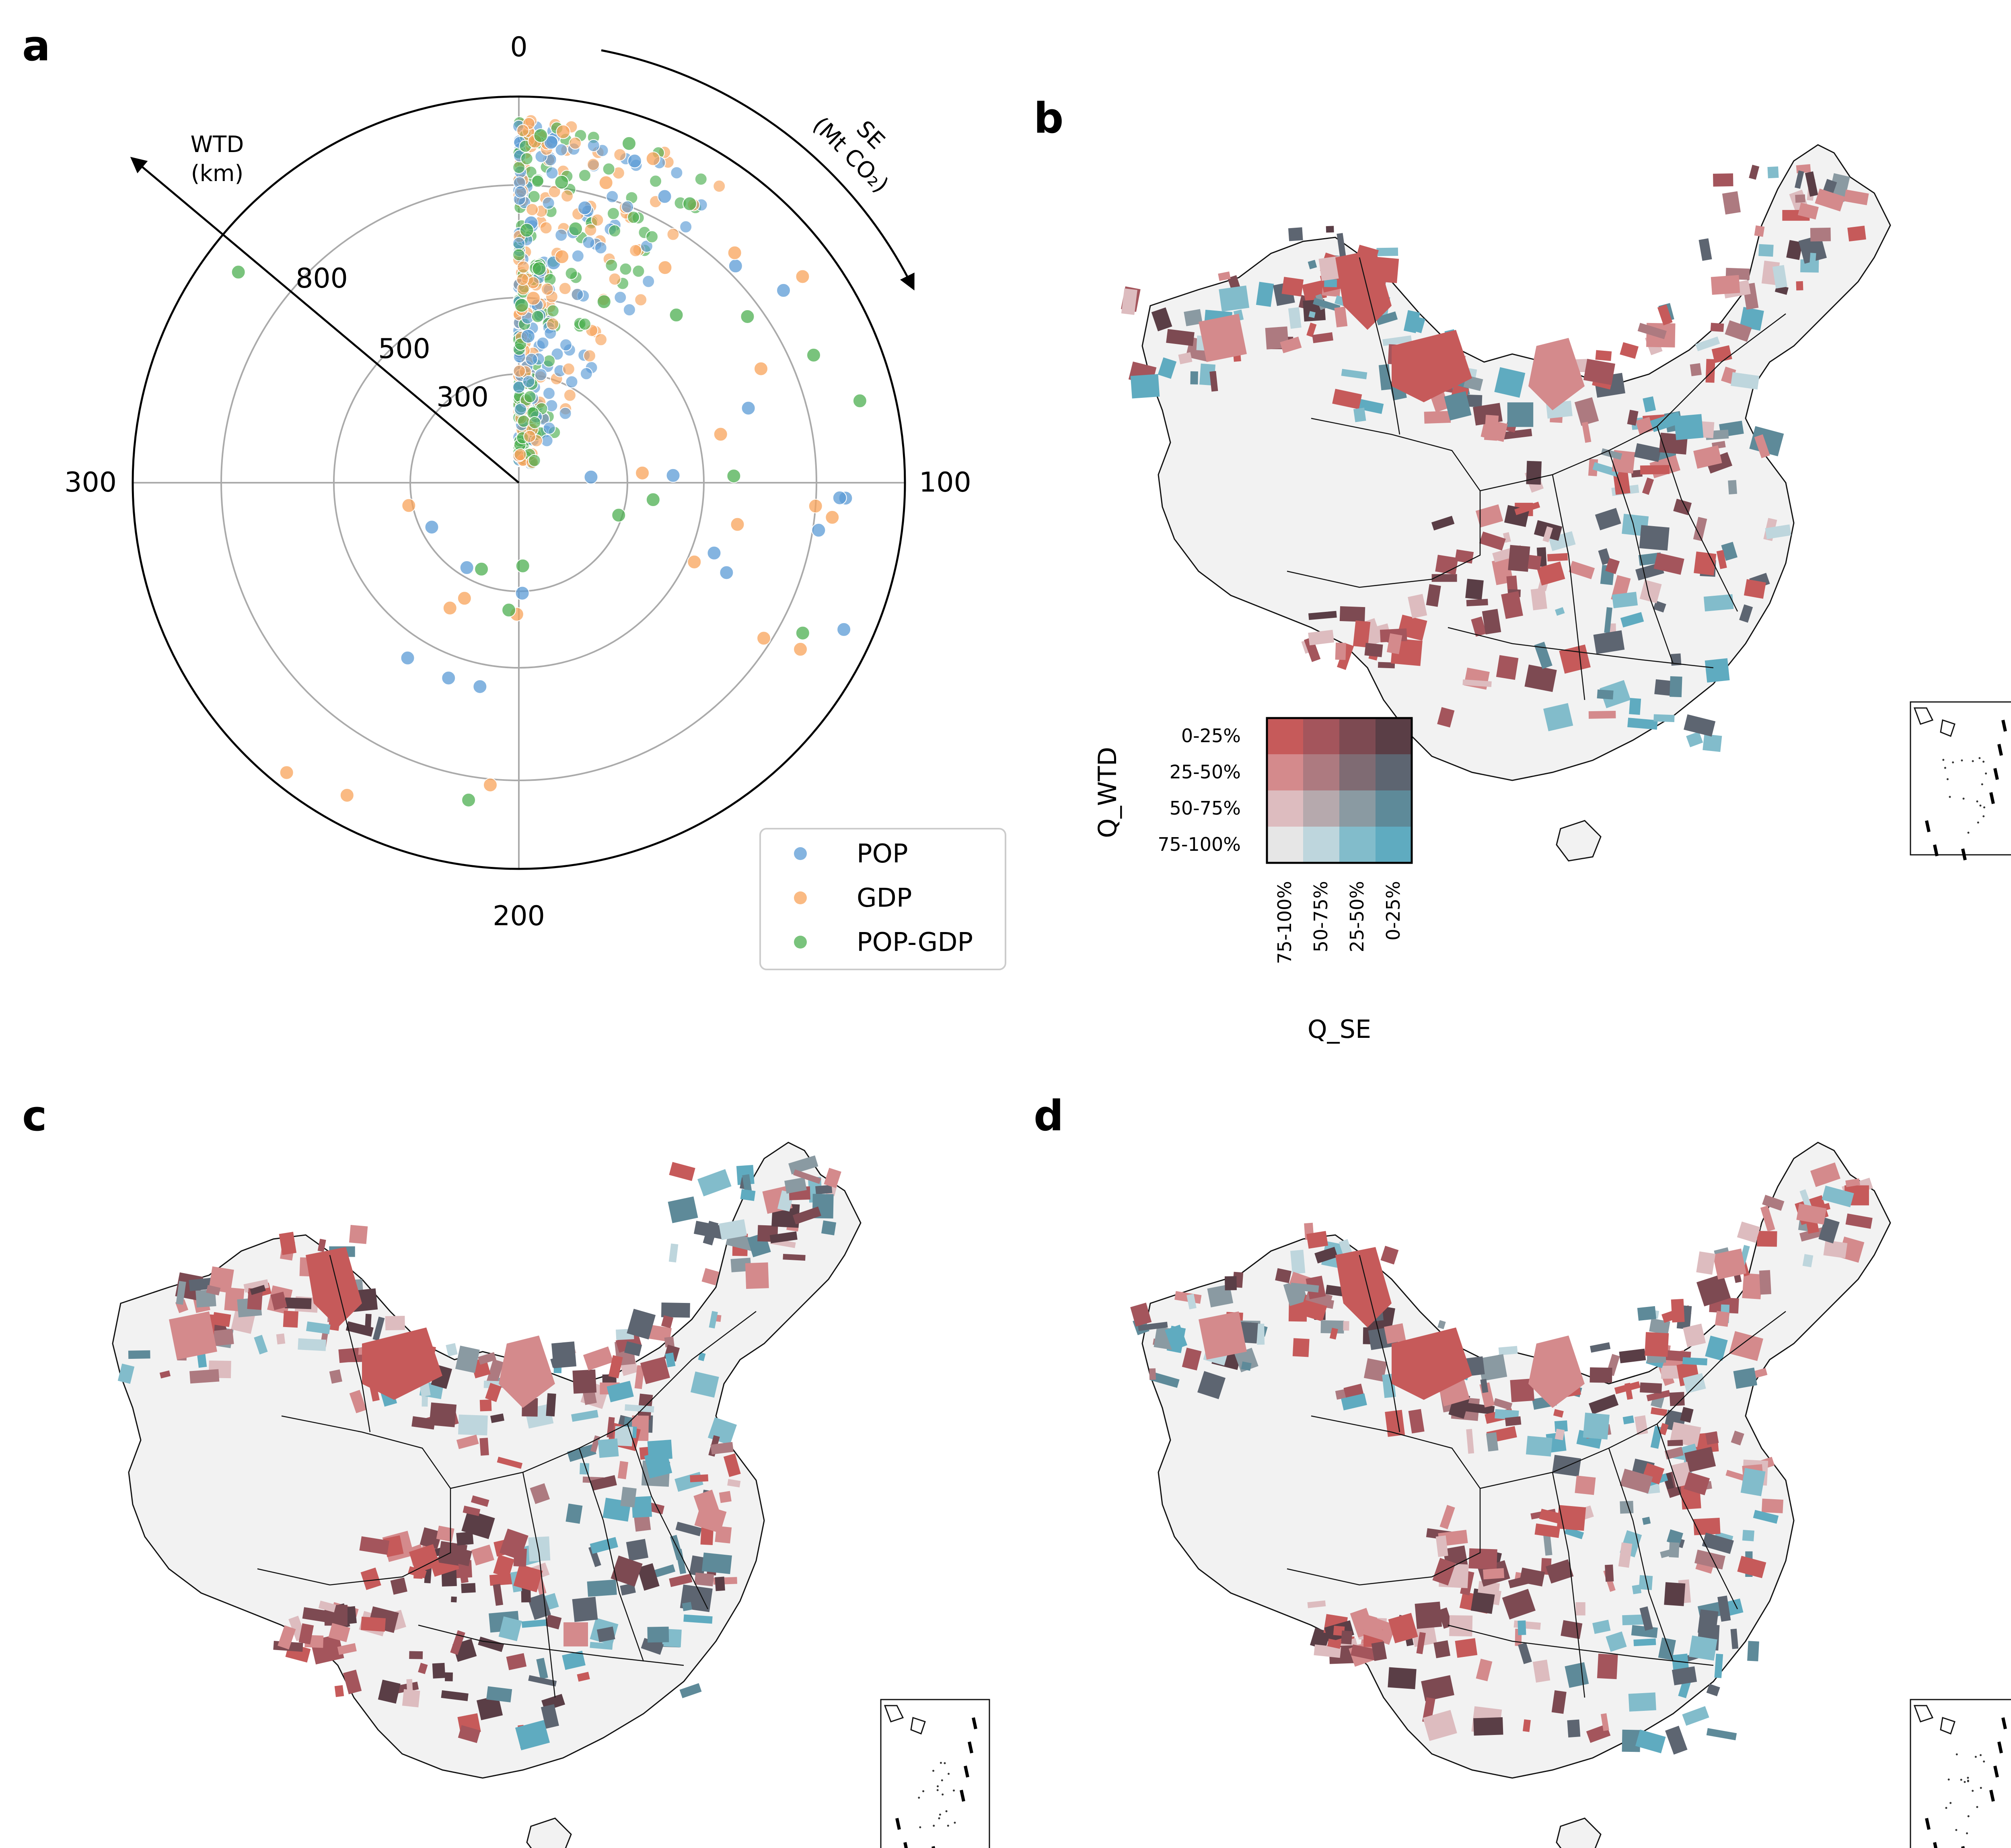 The height and width of the screenshot is (1848, 2011). Describe the element at coordinates (1357, 916) in the screenshot. I see `bivariate-x-tick: 25-50%` at that location.